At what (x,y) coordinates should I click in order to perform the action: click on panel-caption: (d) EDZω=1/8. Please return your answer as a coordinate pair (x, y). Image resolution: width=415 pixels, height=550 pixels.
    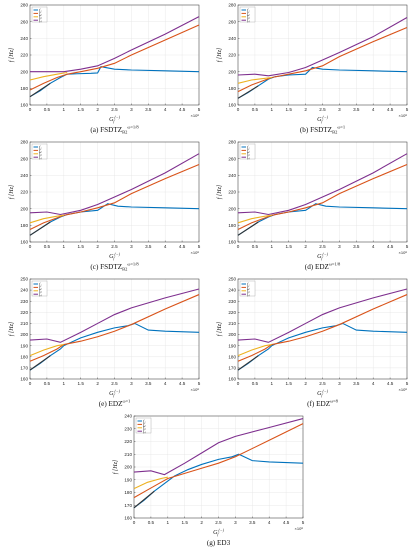
    Looking at the image, I should click on (323, 267).